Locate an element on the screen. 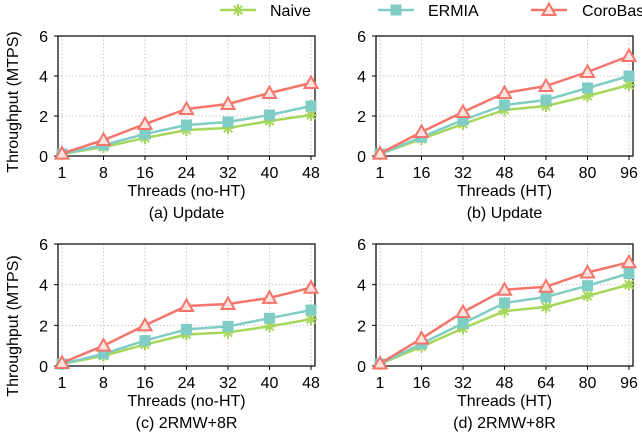  legend: Naive ERMIA CoroBase is located at coordinates (431, 10).